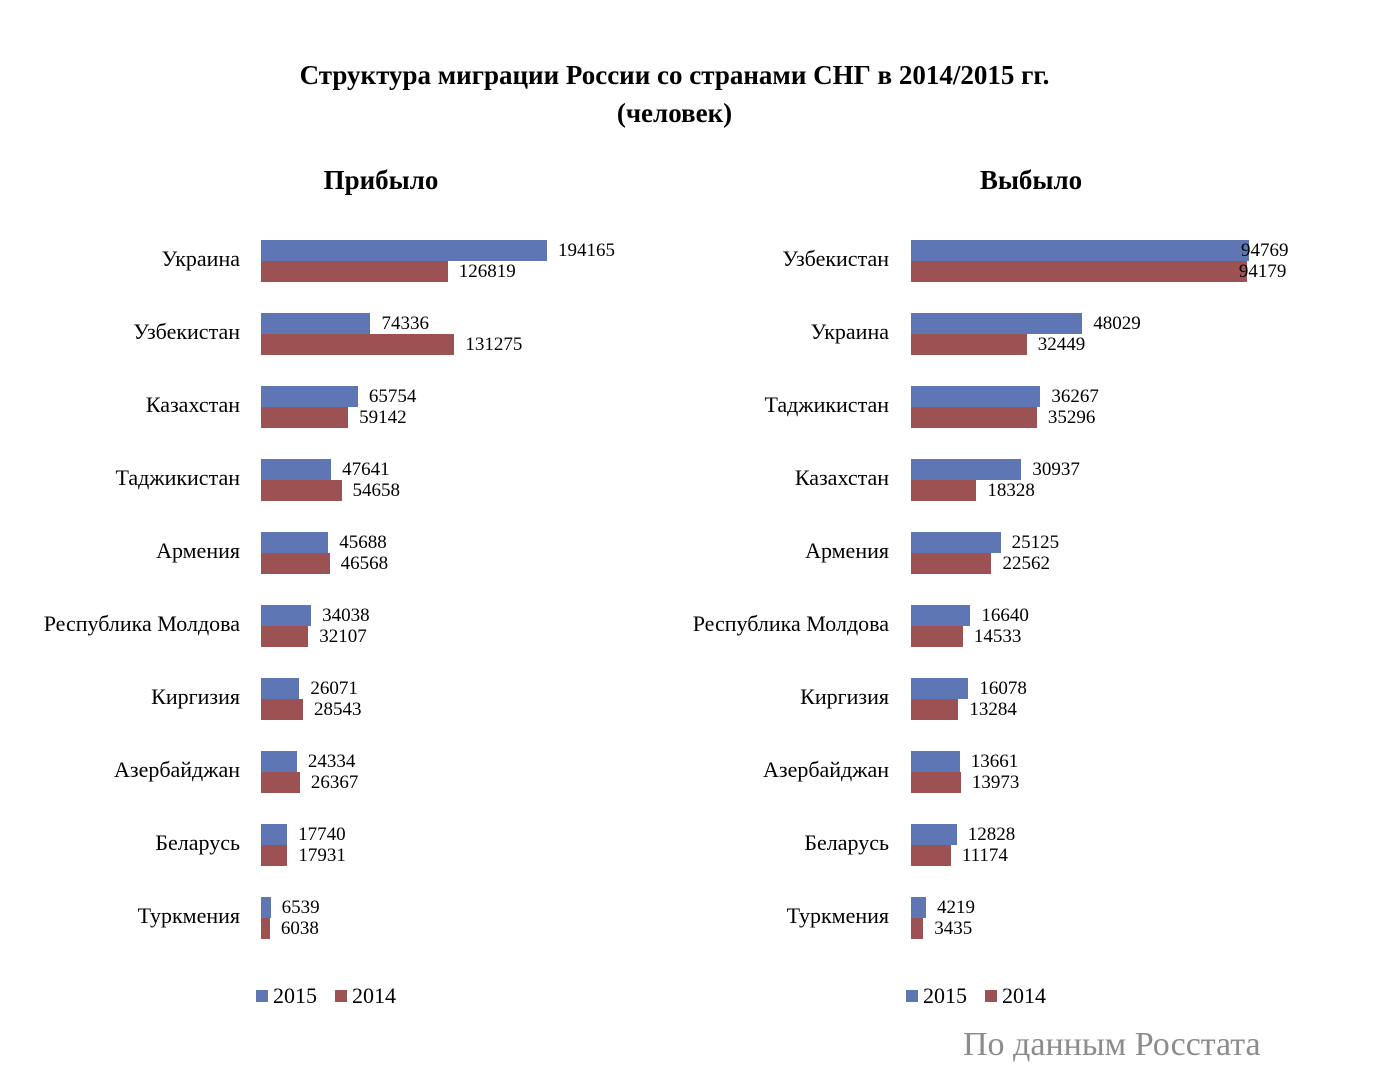 The width and height of the screenshot is (1379, 1090). I want to click on data-label-2014: 13973, so click(995, 782).